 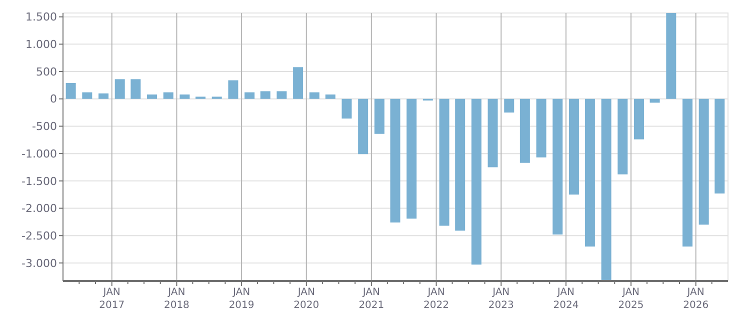 I want to click on y-tick-label: -1.000, so click(x=39, y=153).